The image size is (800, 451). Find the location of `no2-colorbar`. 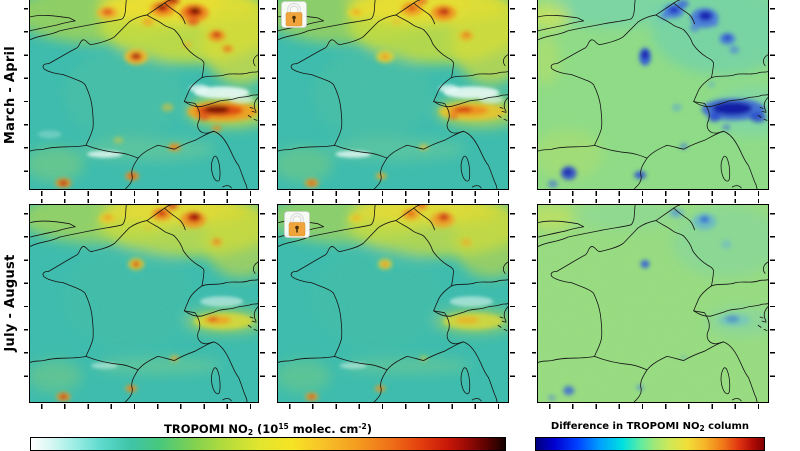

no2-colorbar is located at coordinates (268, 444).